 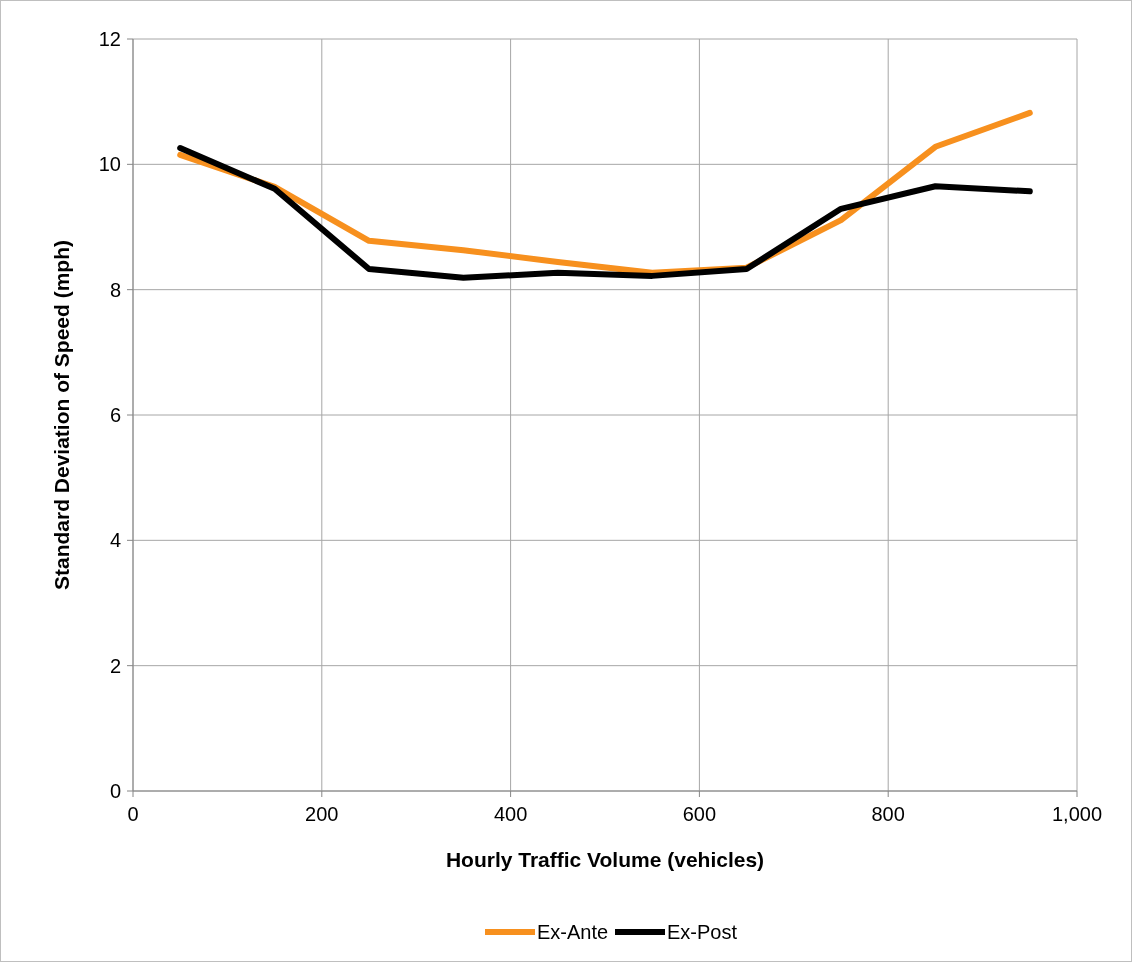 I want to click on x-tick-label: 1,000, so click(x=1077, y=814).